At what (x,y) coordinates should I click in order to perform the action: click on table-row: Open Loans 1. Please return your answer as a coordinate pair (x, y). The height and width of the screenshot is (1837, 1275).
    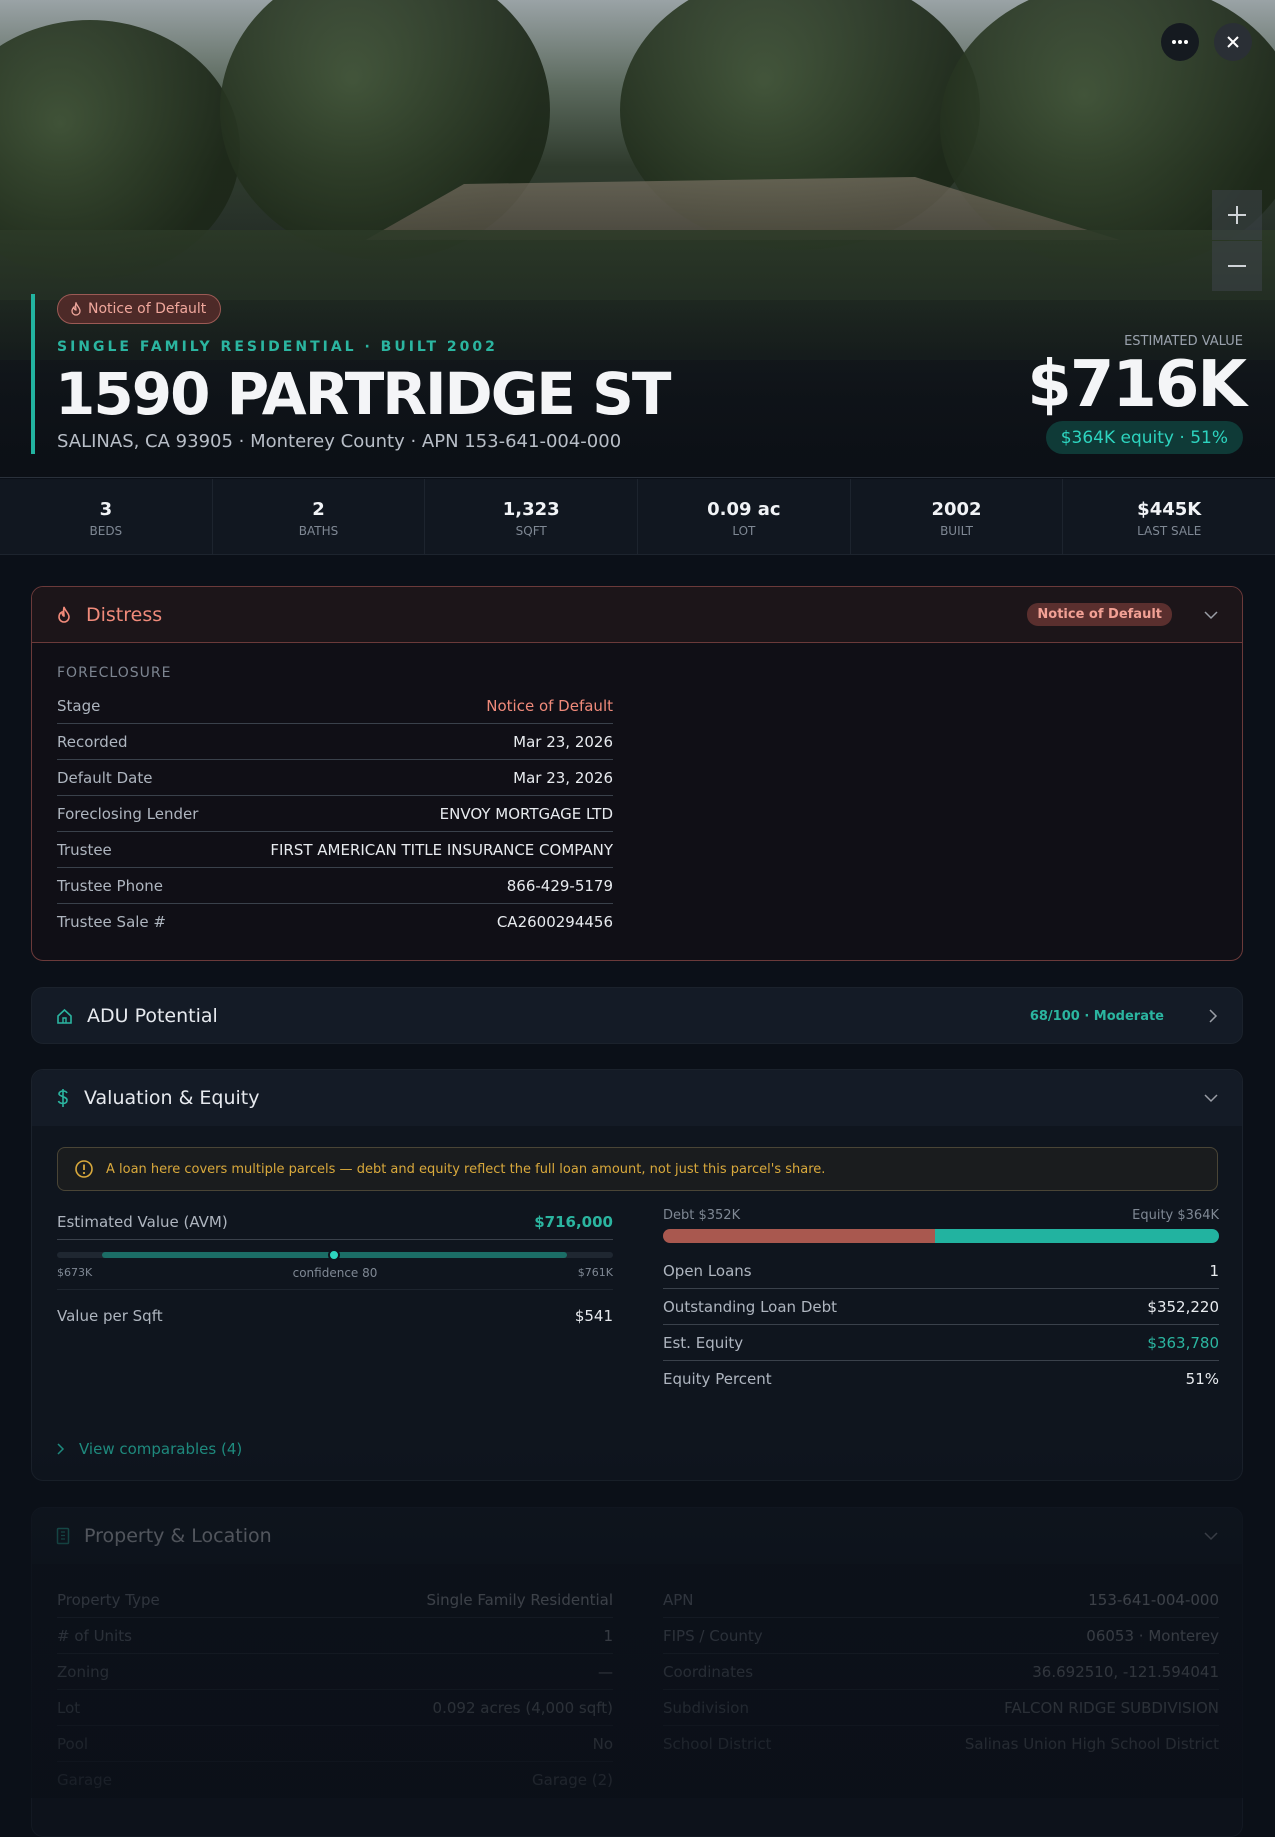
    Looking at the image, I should click on (941, 1271).